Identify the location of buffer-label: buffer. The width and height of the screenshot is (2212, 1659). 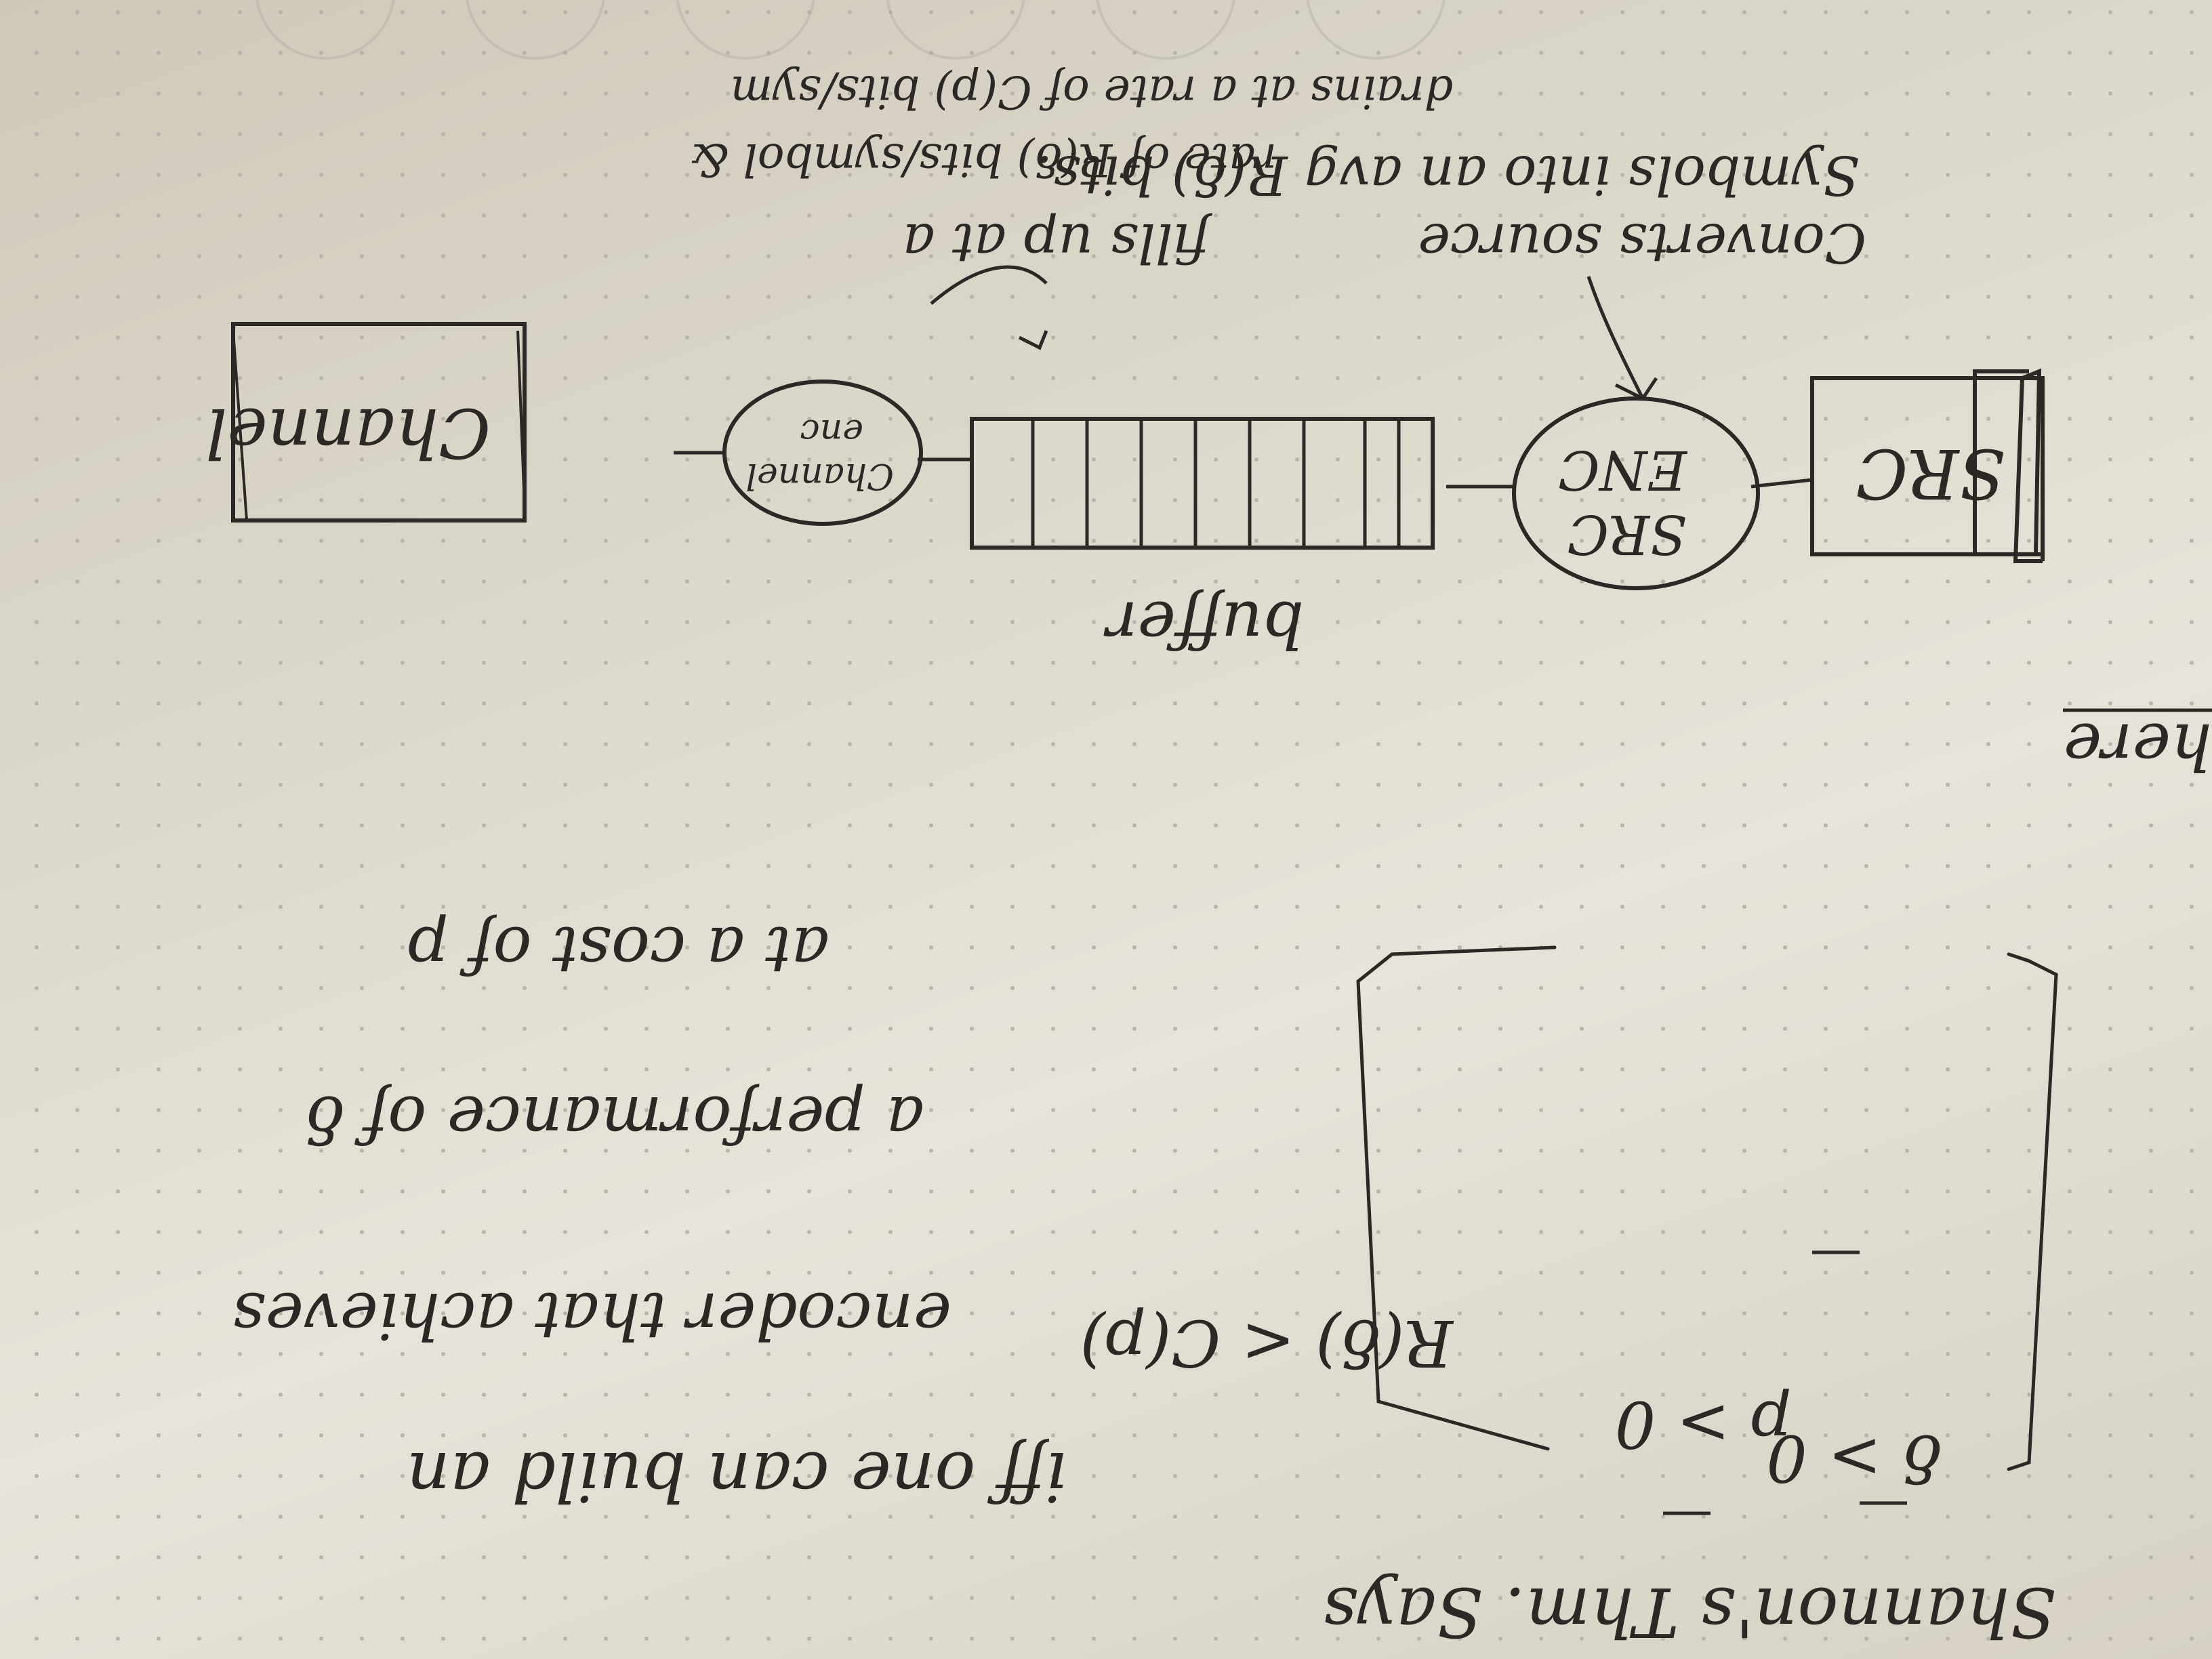
(1206, 624).